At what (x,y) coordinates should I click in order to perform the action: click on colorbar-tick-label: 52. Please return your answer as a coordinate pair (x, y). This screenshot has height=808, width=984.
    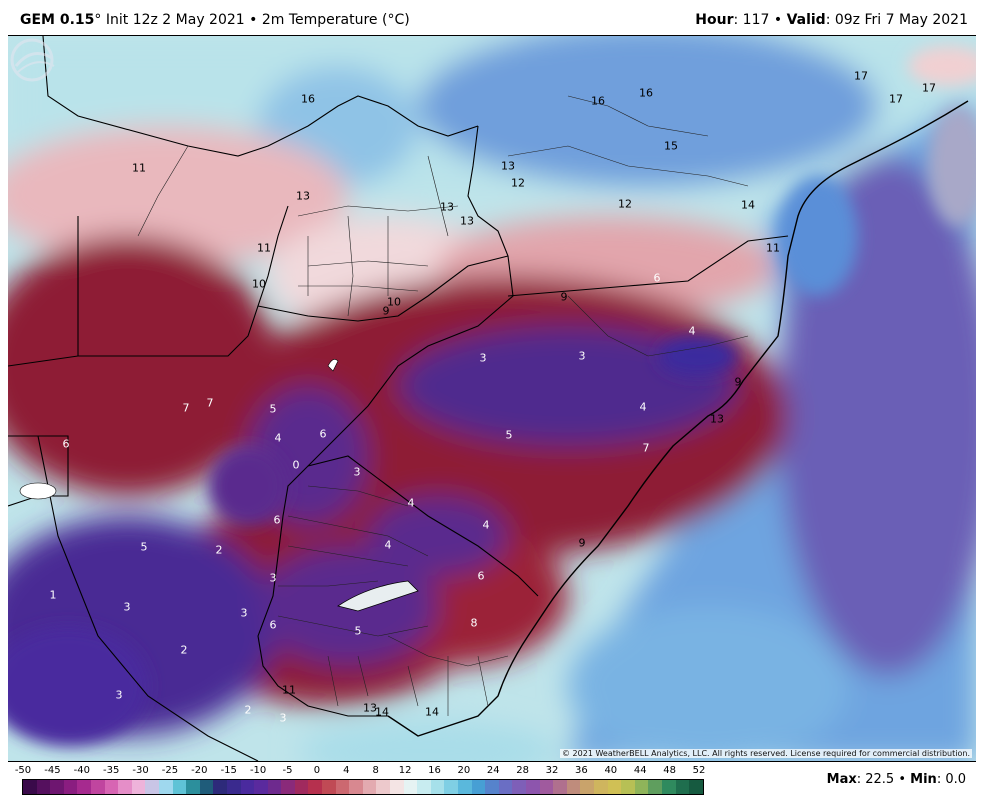
    Looking at the image, I should click on (699, 770).